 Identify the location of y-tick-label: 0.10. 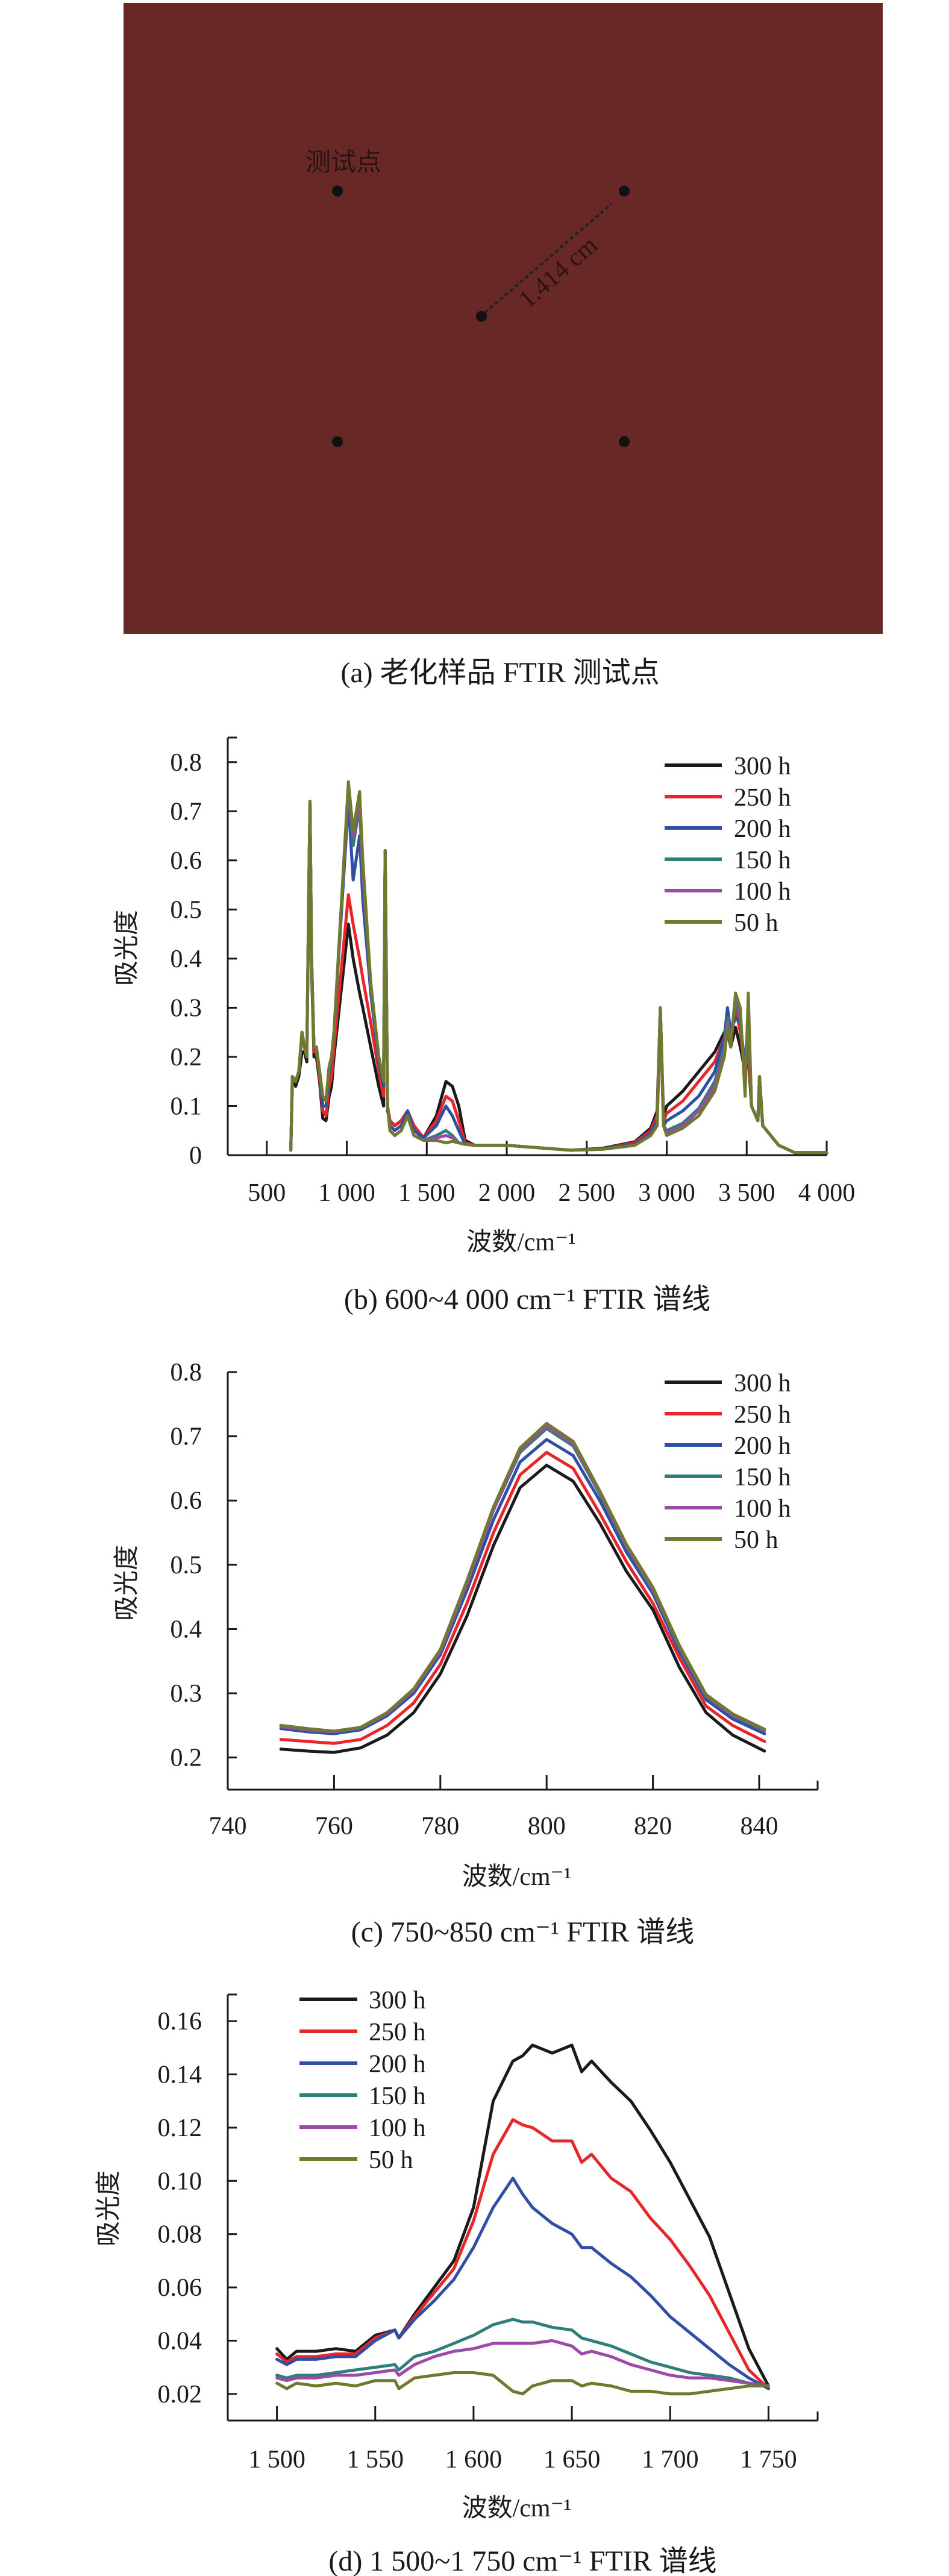
(180, 2181).